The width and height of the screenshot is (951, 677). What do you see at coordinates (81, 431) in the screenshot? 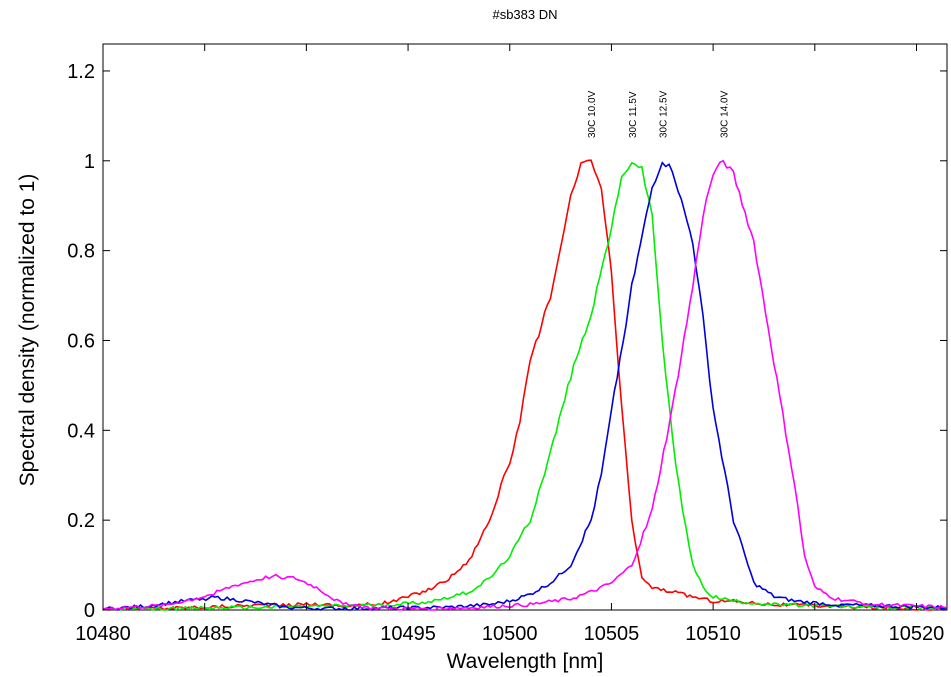
I see `y-tick-label: 0.4` at bounding box center [81, 431].